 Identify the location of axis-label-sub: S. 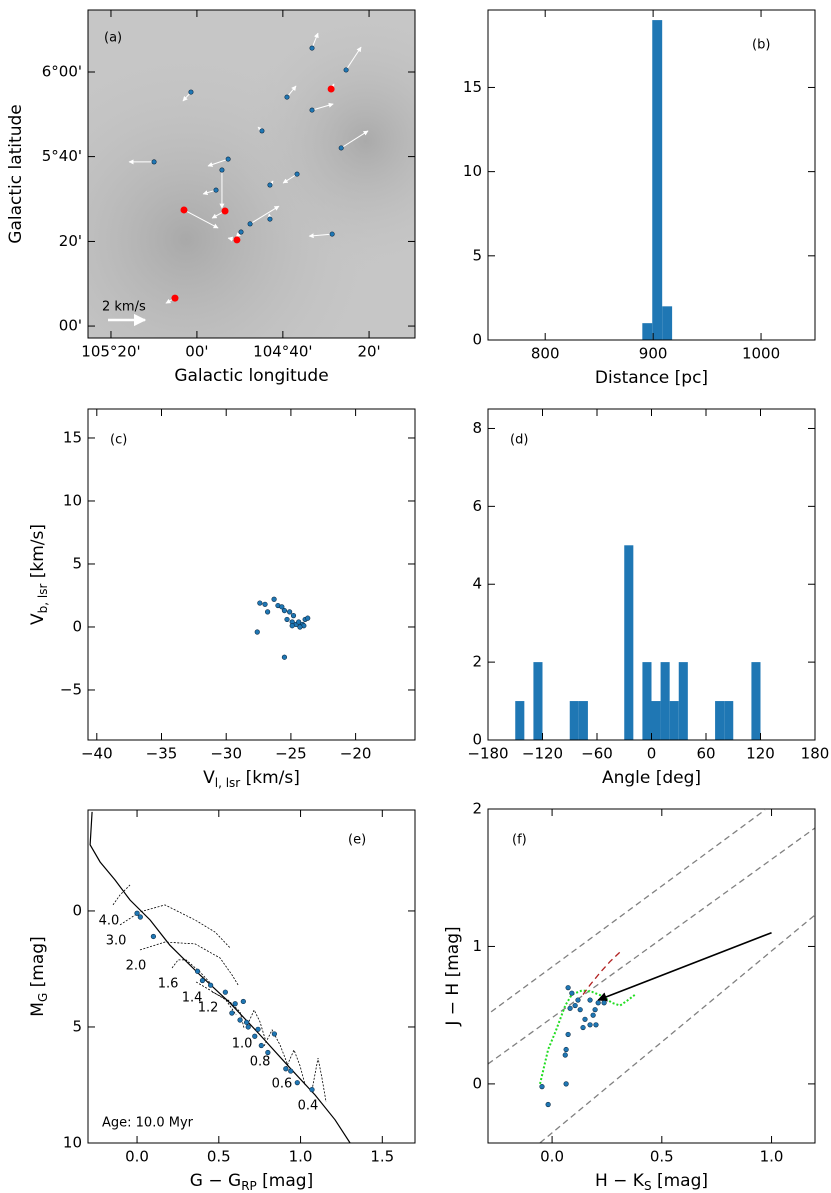
(648, 1186).